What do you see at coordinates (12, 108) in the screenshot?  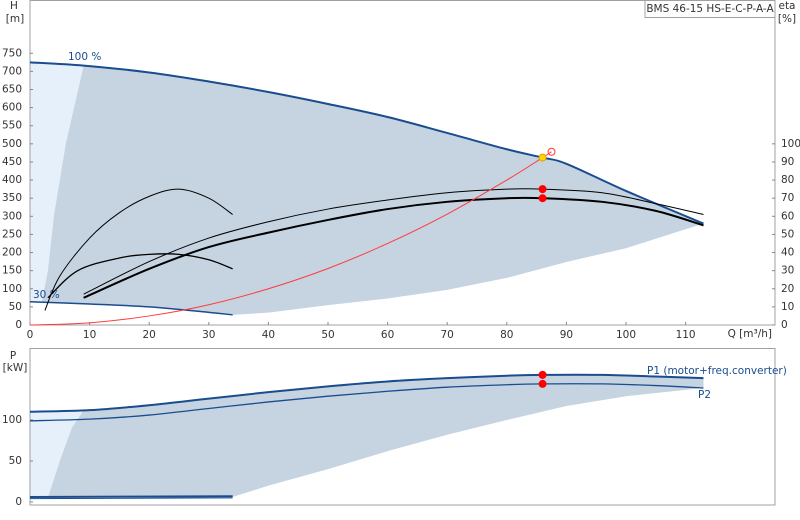 I see `y-tick-label: 600` at bounding box center [12, 108].